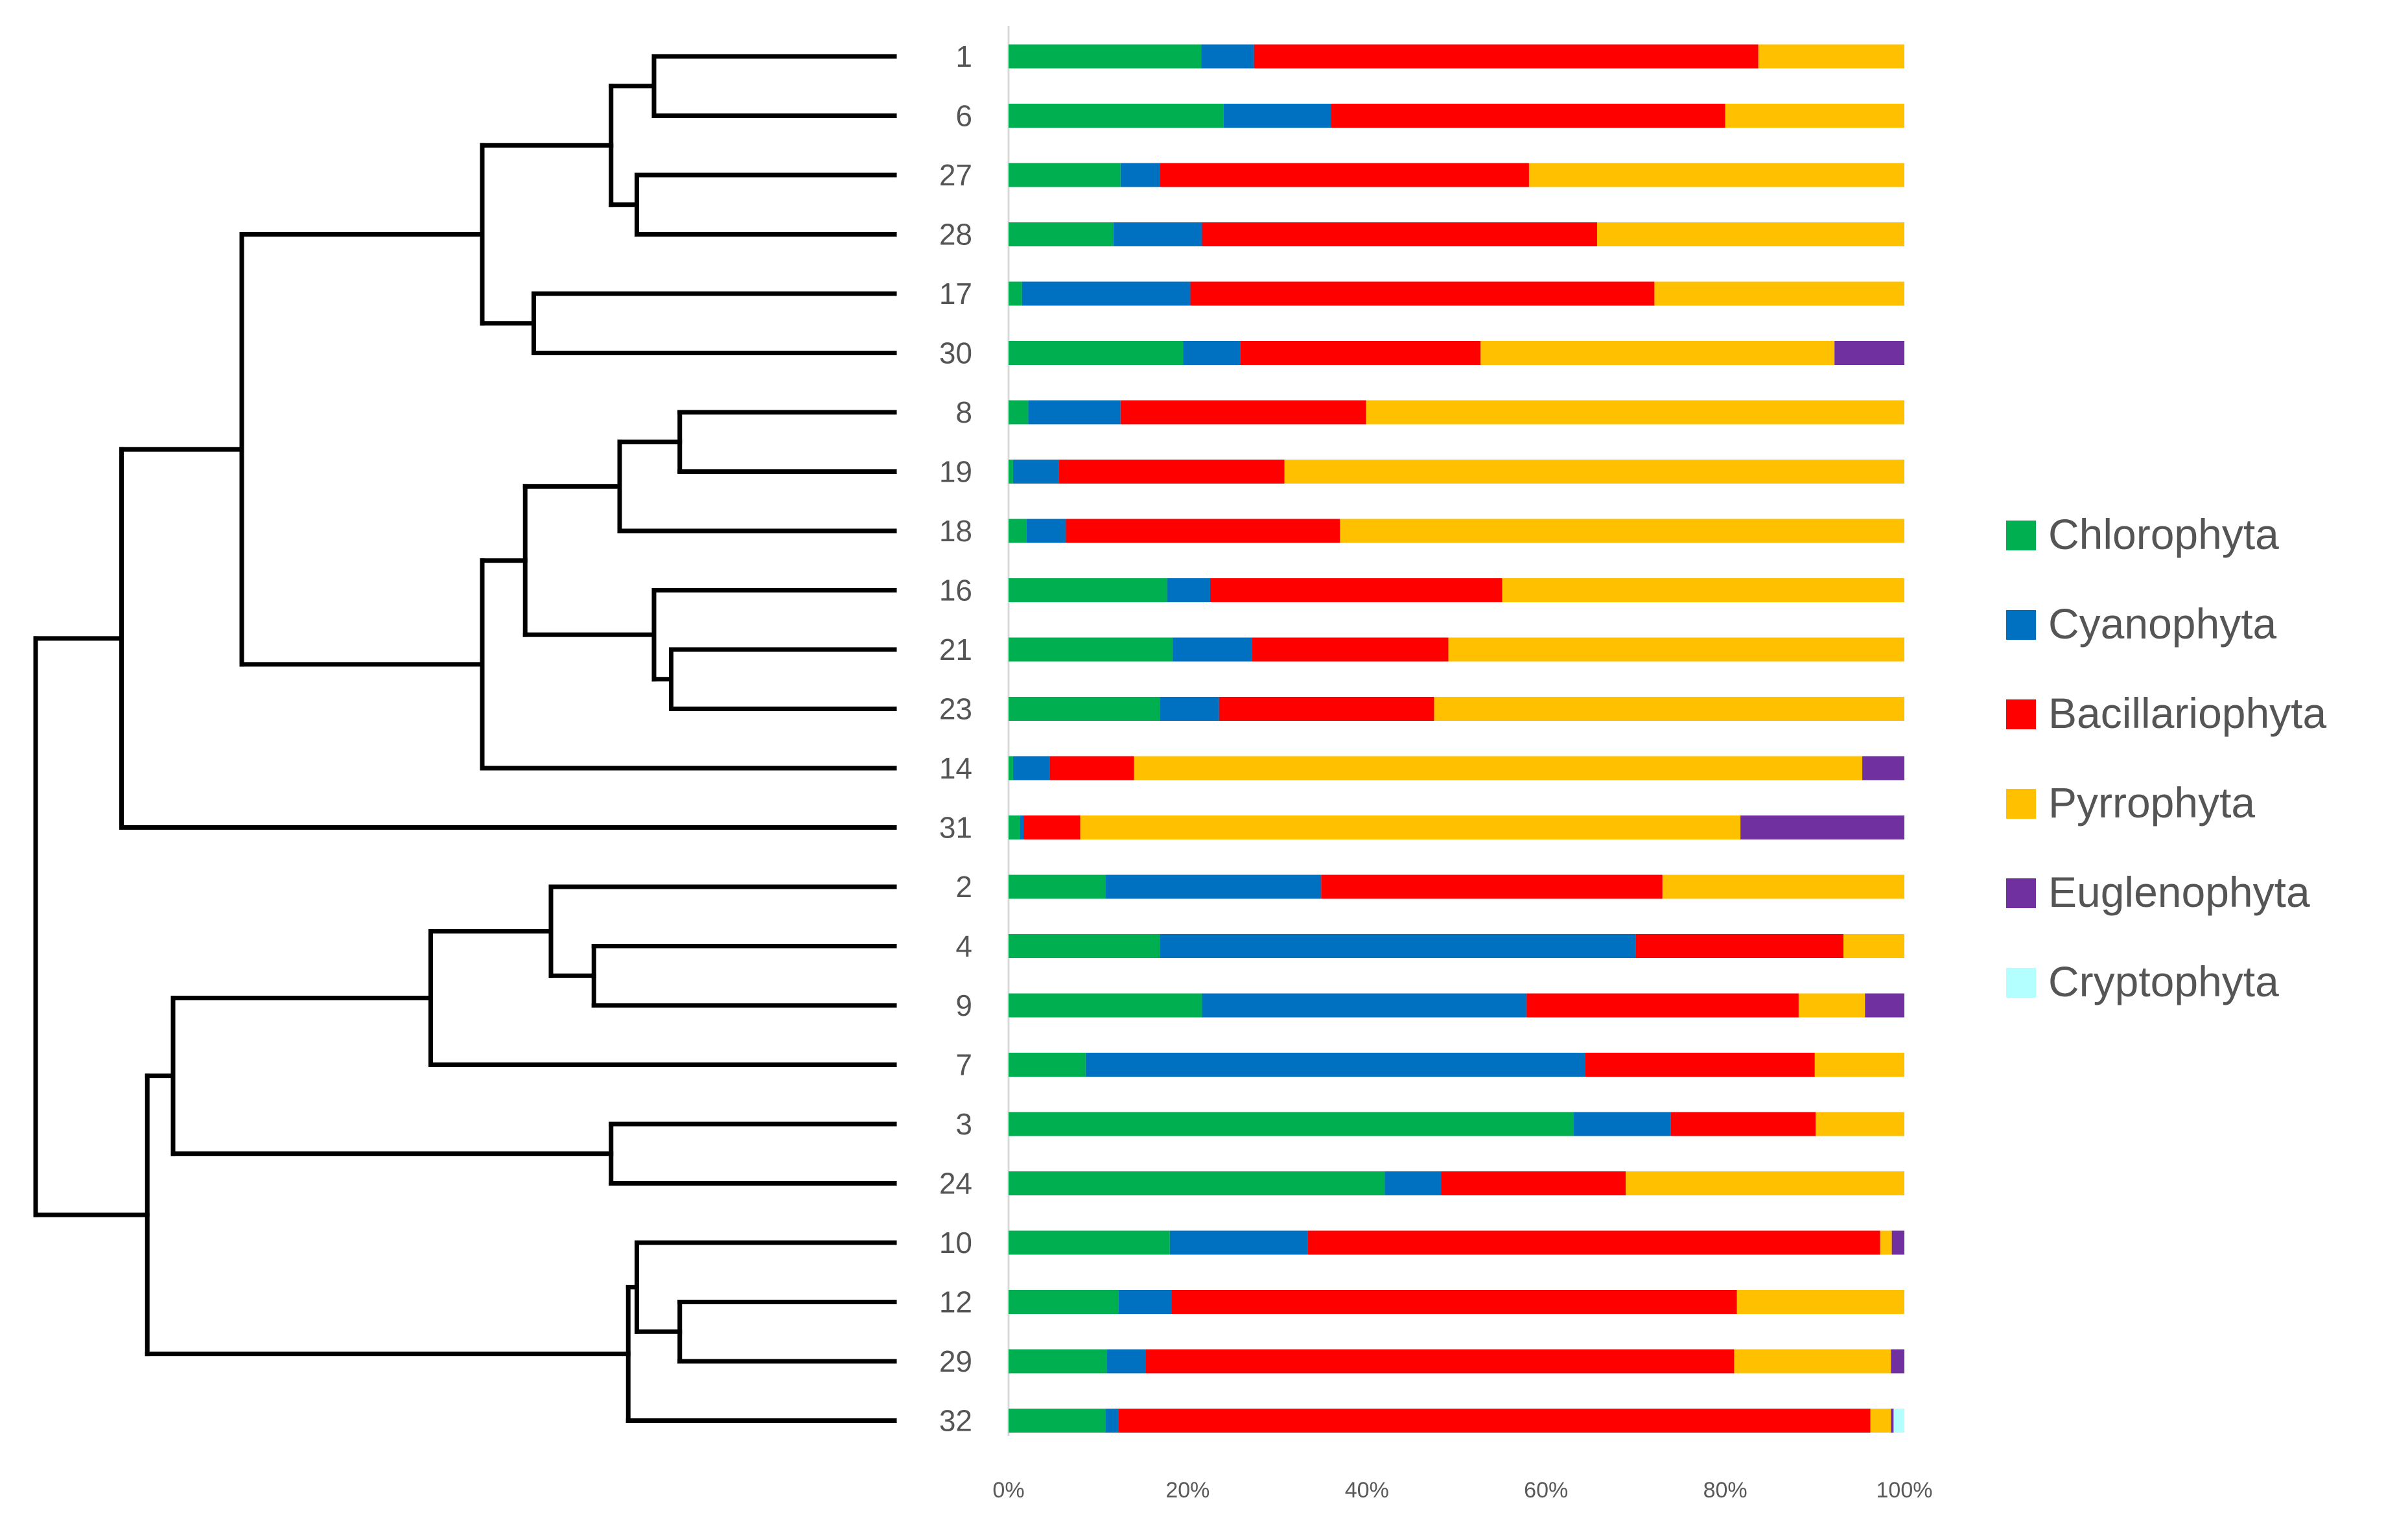 The height and width of the screenshot is (1524, 2408). I want to click on legend-label-chlorophyta: Chlorophyta, so click(2163, 534).